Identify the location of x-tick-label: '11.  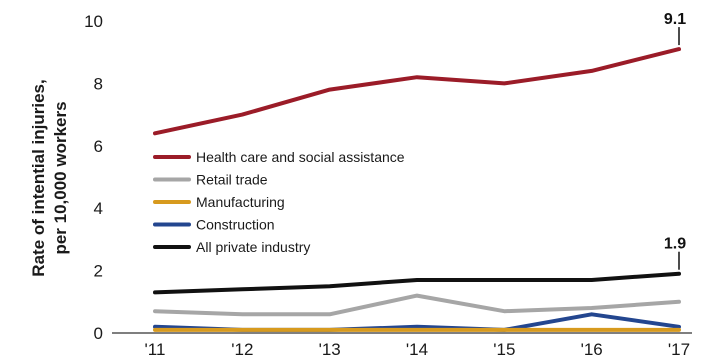
(155, 349).